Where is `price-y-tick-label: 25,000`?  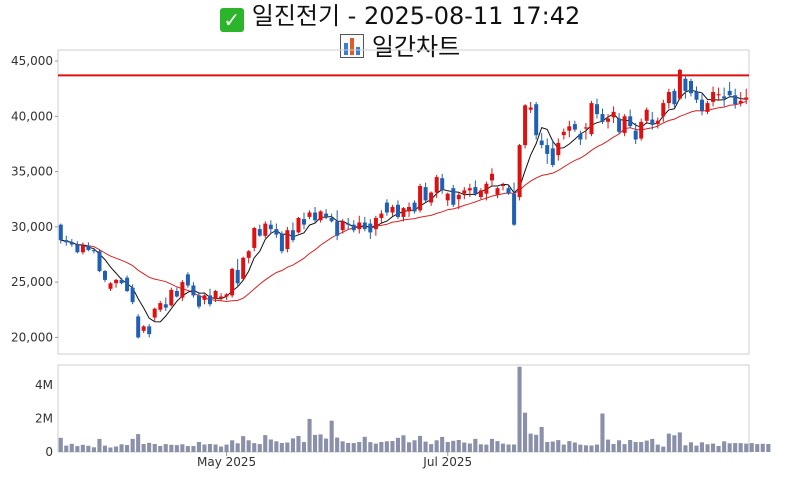
price-y-tick-label: 25,000 is located at coordinates (32, 282).